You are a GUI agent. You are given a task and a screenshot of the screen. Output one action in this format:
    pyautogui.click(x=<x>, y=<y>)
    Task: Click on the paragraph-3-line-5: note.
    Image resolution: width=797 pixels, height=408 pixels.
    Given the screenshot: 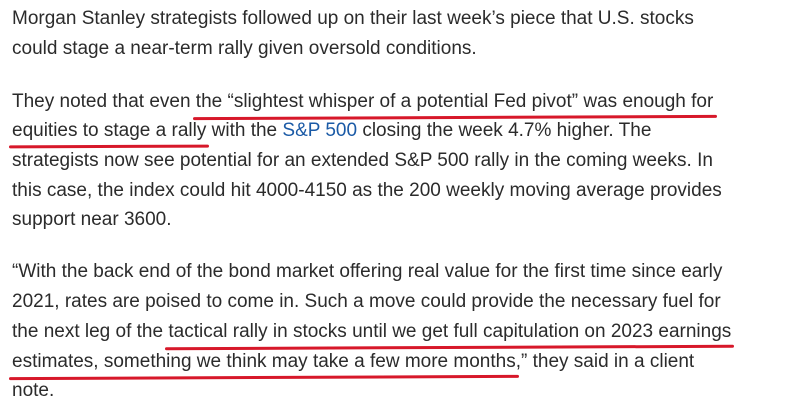 What is the action you would take?
    pyautogui.click(x=33, y=390)
    